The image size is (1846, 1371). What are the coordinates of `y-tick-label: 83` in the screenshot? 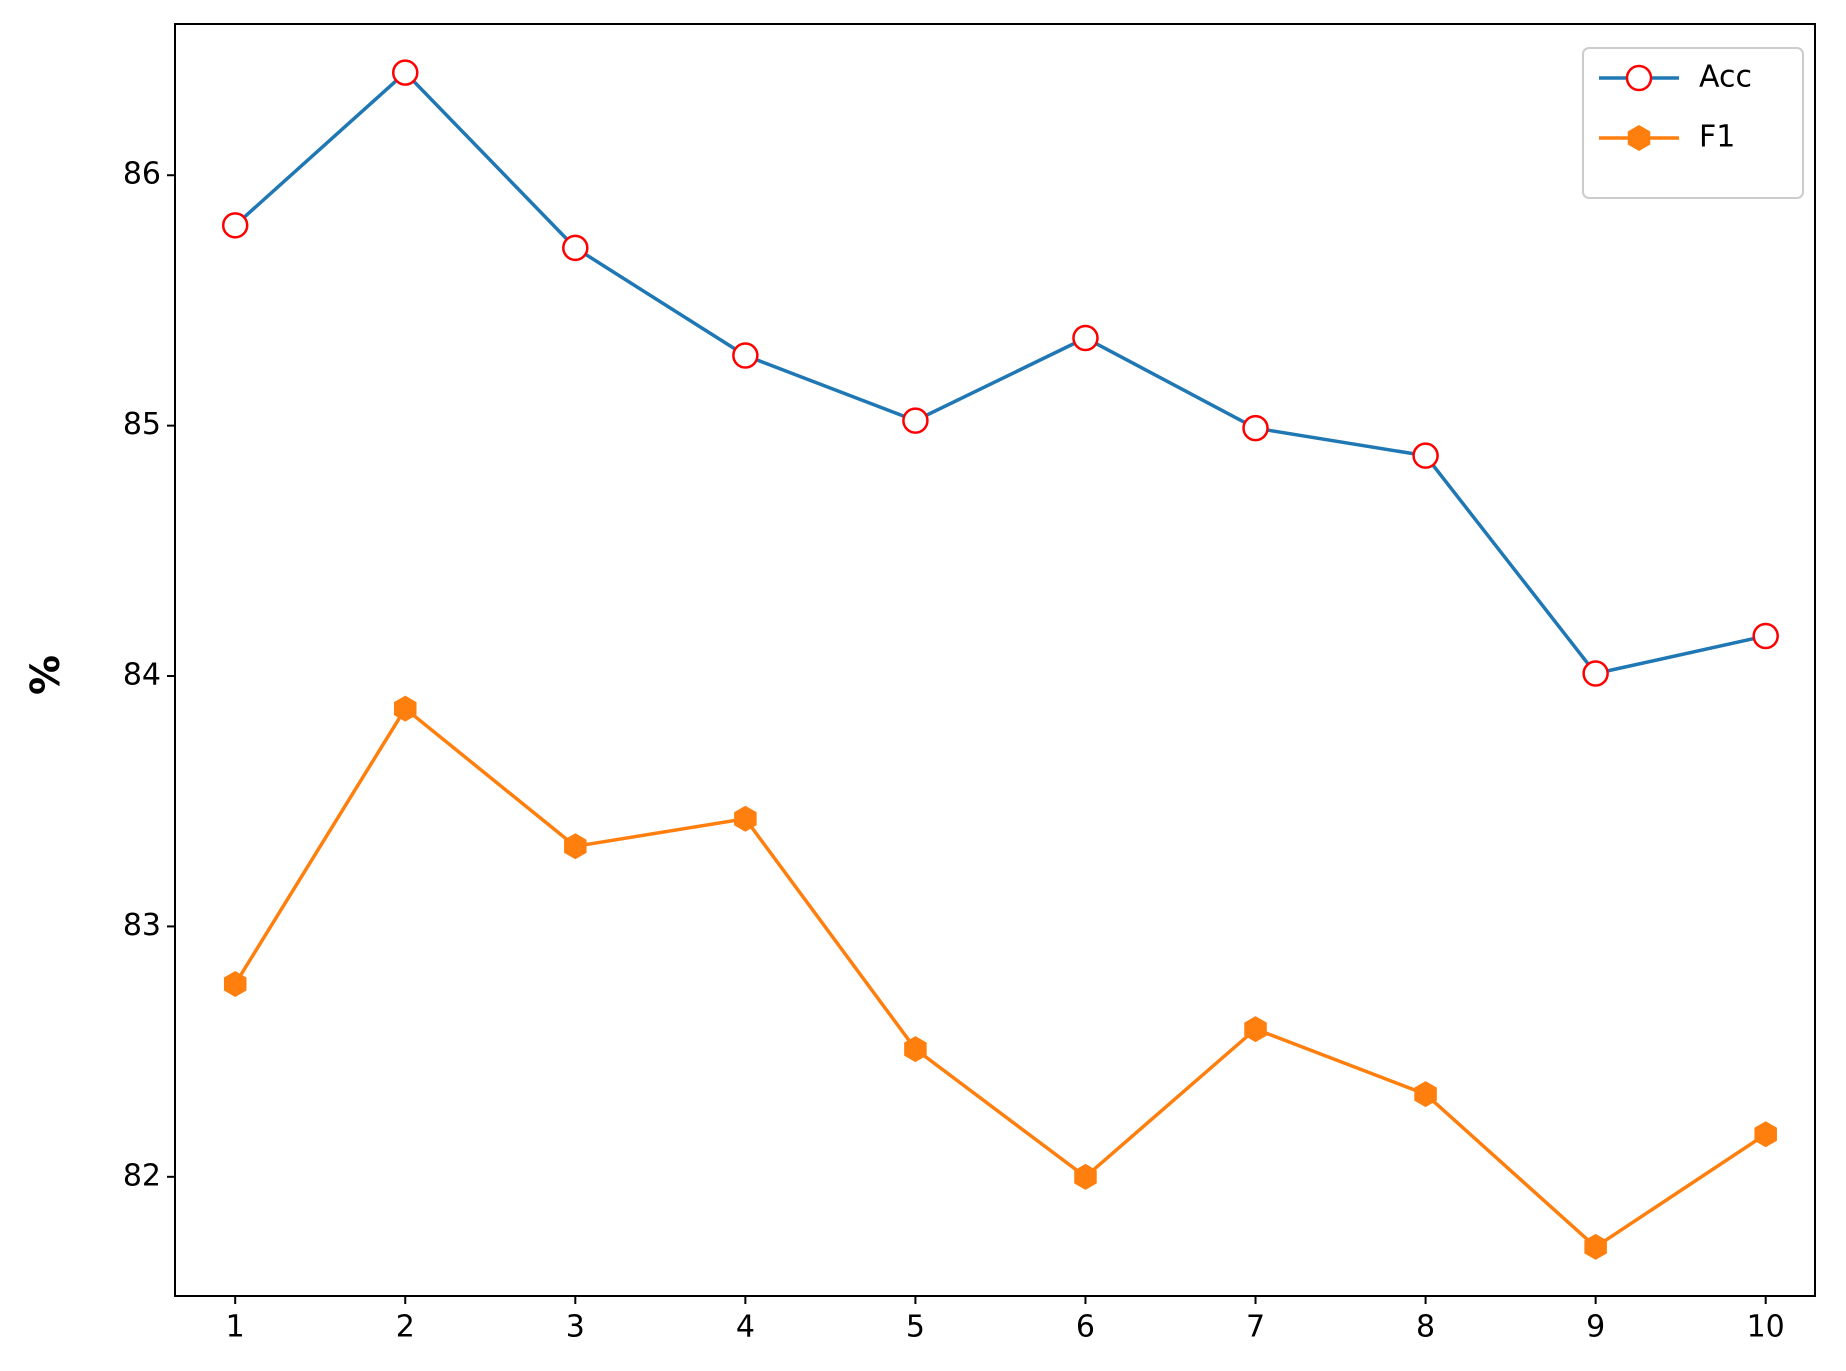 It's located at (142, 925).